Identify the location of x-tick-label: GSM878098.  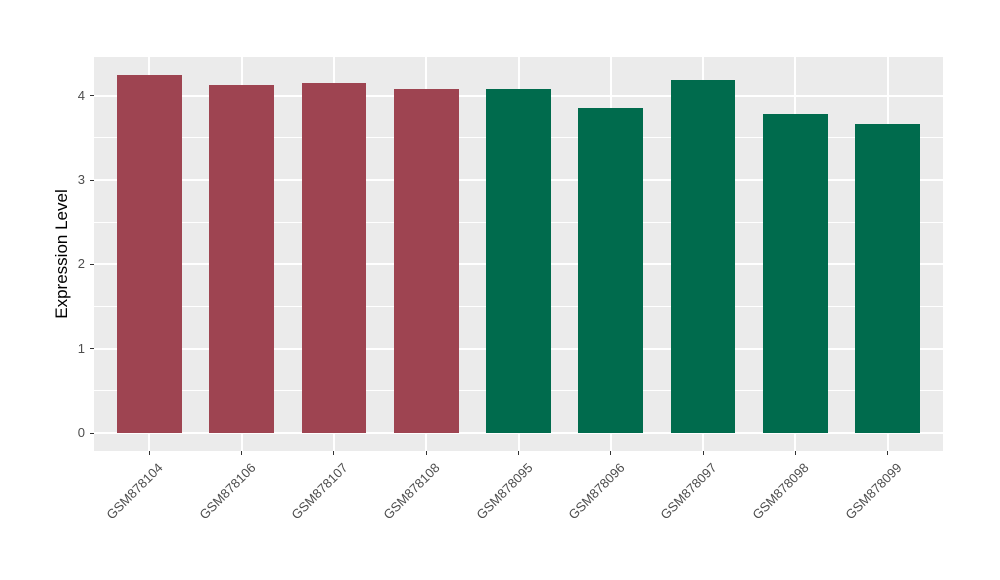
(780, 491).